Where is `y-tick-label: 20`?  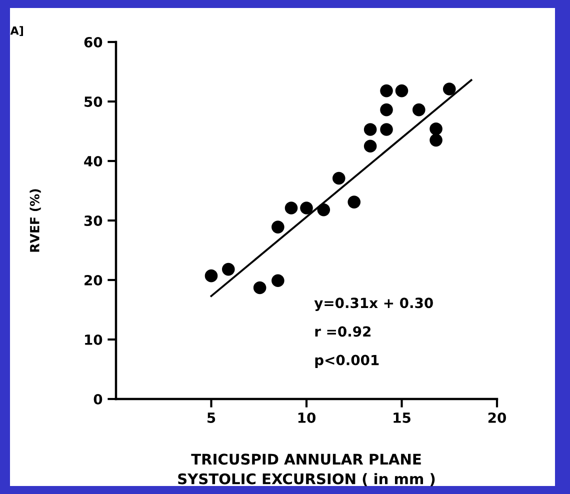
y-tick-label: 20 is located at coordinates (93, 280).